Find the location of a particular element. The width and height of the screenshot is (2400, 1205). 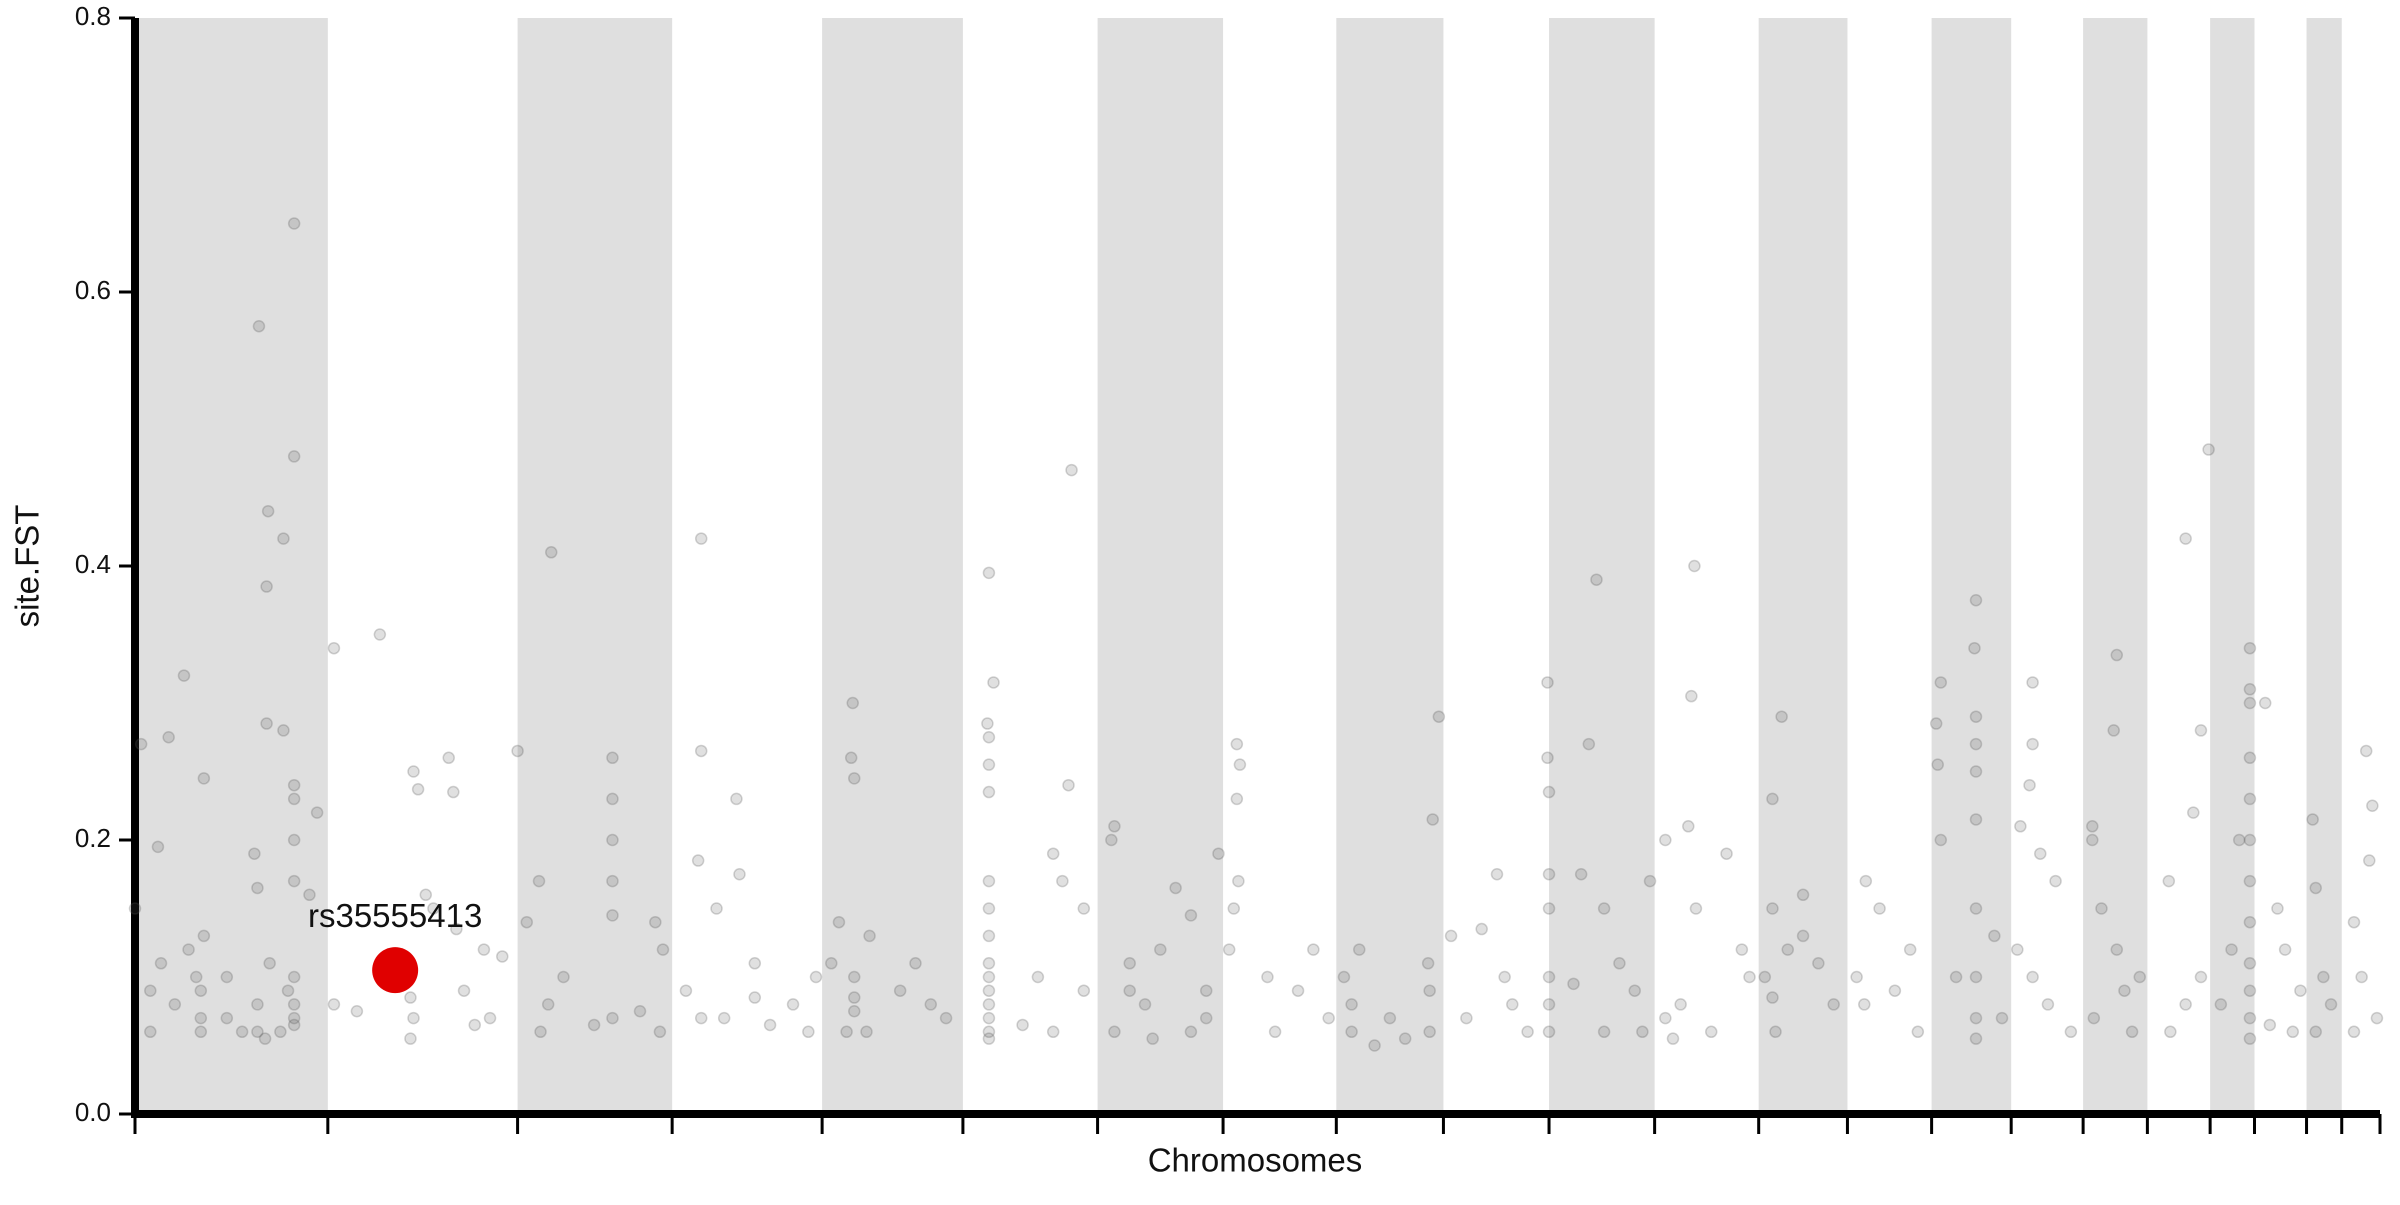

y-tick-label: 0.2 is located at coordinates (93, 838).